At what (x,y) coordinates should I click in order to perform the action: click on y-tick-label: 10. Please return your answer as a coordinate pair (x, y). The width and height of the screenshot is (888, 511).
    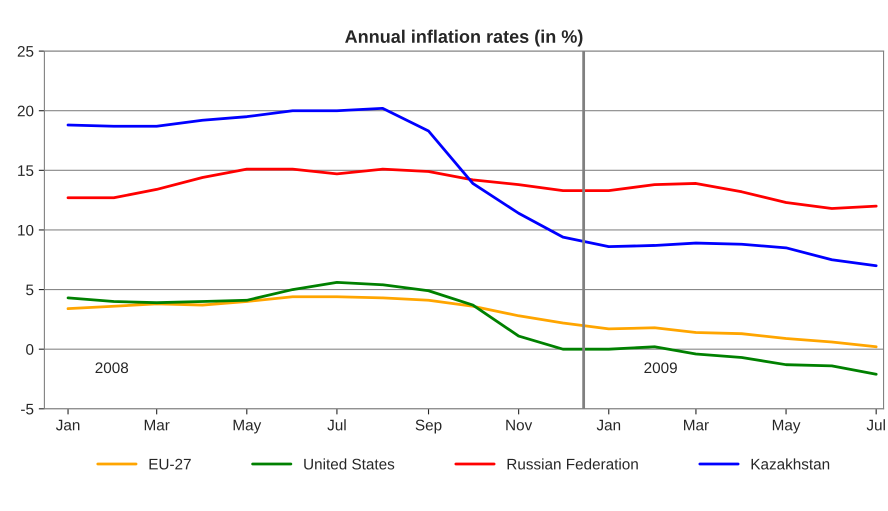
    Looking at the image, I should click on (26, 230).